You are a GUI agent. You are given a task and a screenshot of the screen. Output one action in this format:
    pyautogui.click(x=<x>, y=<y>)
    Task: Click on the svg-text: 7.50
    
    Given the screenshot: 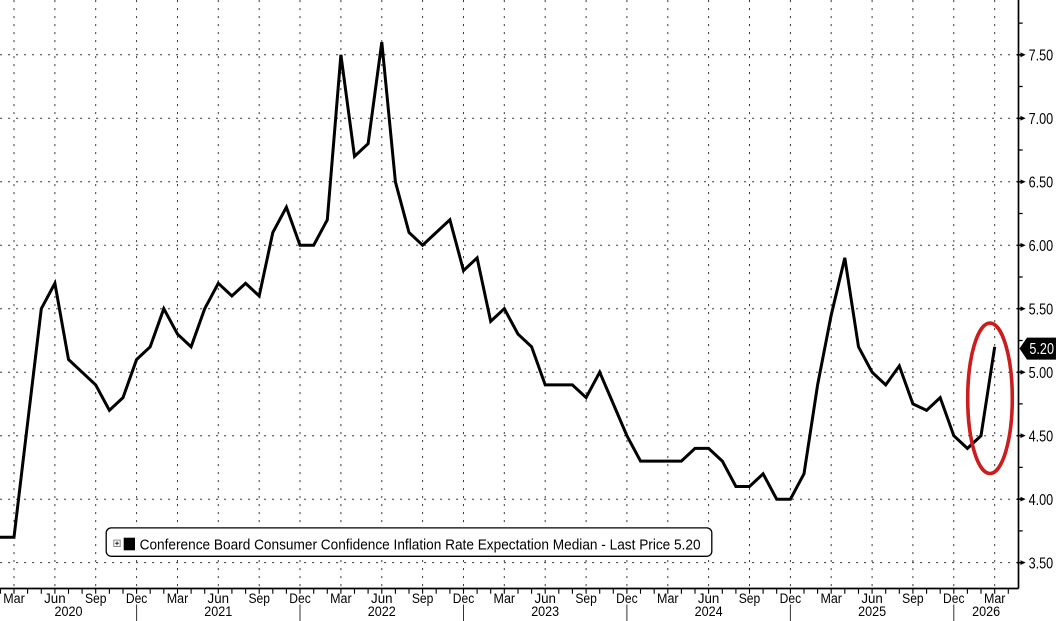 What is the action you would take?
    pyautogui.click(x=1041, y=56)
    